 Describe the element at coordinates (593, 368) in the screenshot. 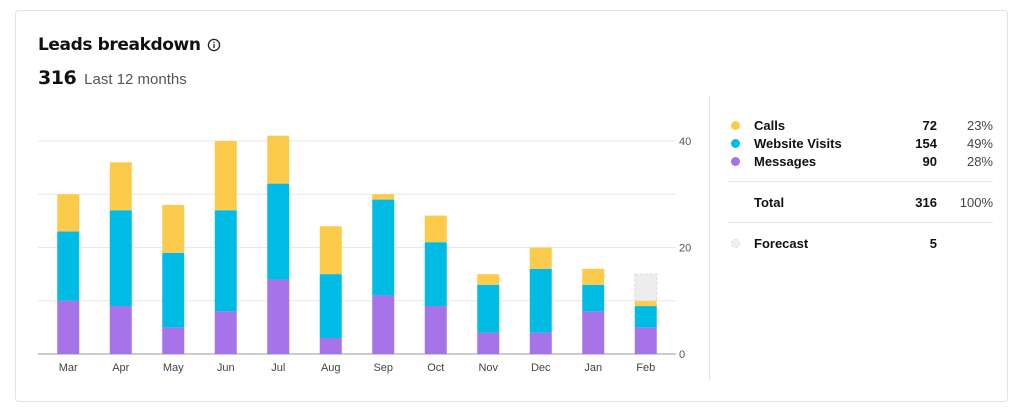

I see `x-tick-label: Jan` at that location.